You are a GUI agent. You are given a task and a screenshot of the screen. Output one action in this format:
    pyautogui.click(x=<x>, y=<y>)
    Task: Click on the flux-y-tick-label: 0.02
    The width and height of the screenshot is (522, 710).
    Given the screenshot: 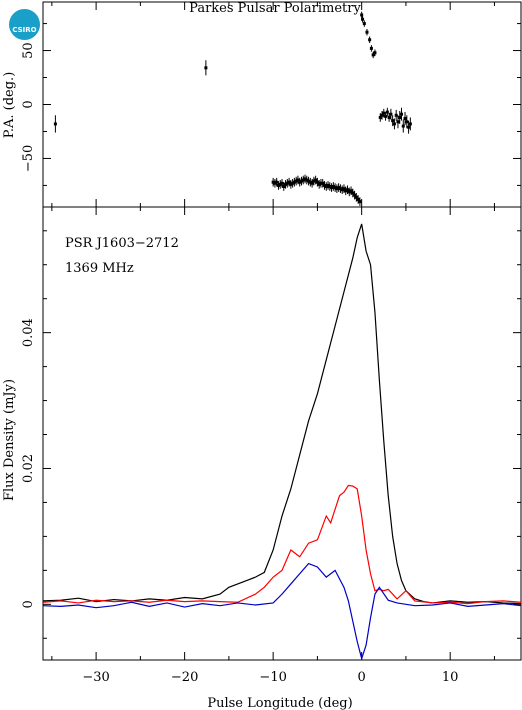 What is the action you would take?
    pyautogui.click(x=28, y=468)
    